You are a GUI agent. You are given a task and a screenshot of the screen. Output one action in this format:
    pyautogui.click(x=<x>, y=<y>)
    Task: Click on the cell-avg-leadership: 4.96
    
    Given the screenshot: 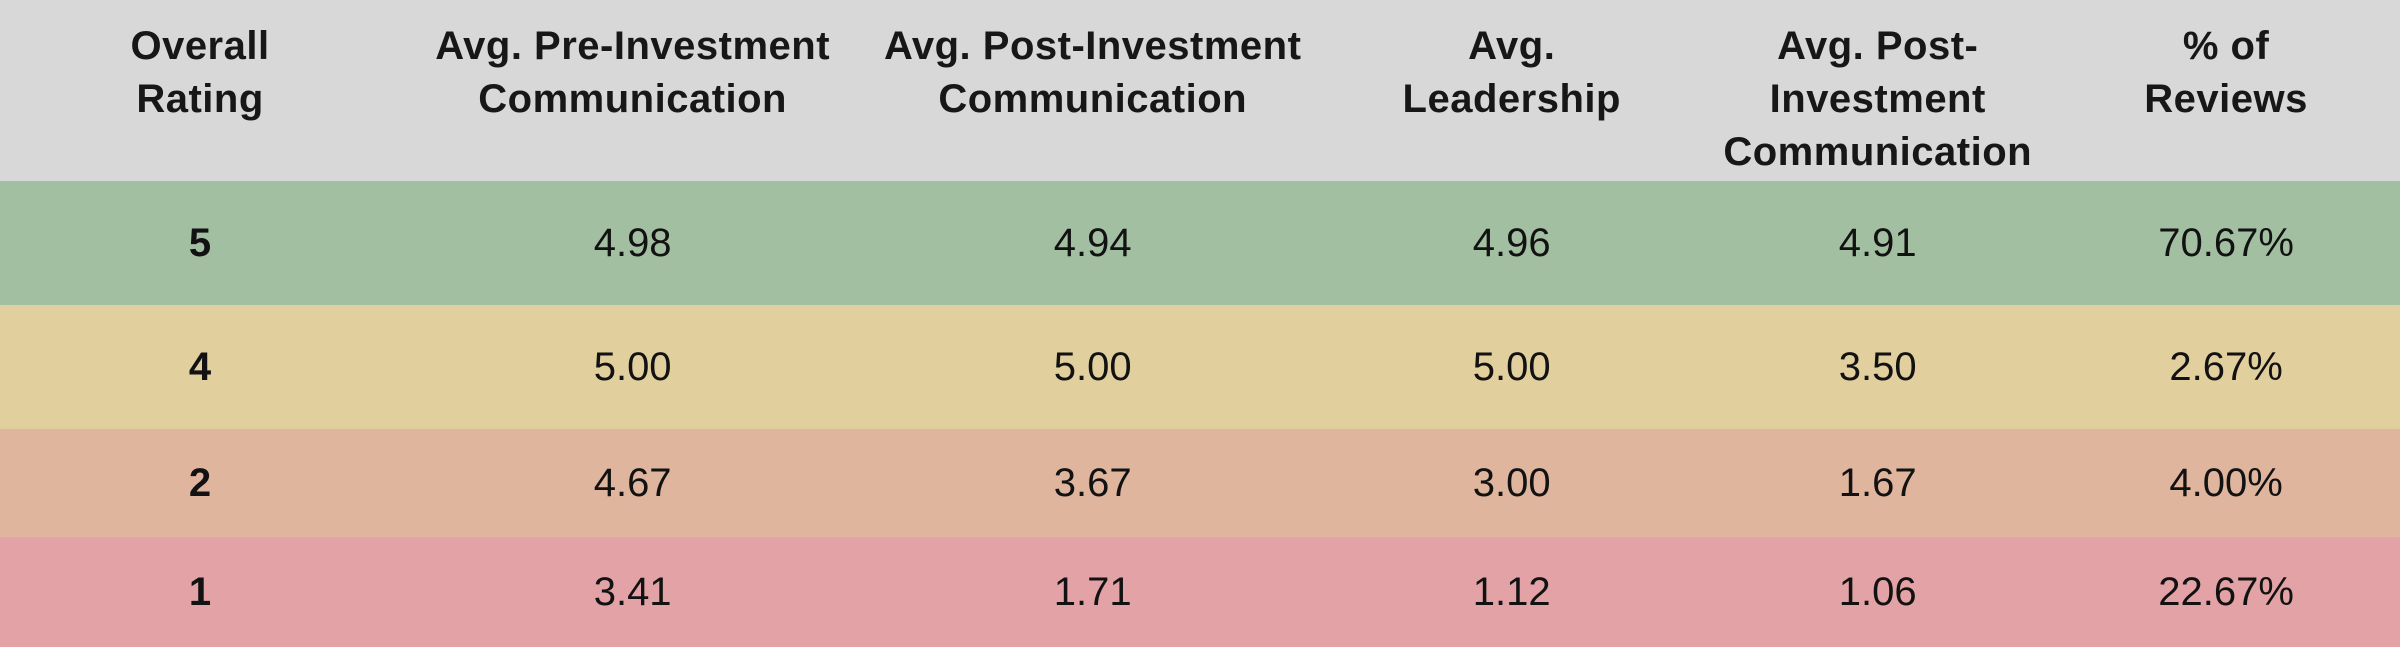 What is the action you would take?
    pyautogui.click(x=1511, y=242)
    